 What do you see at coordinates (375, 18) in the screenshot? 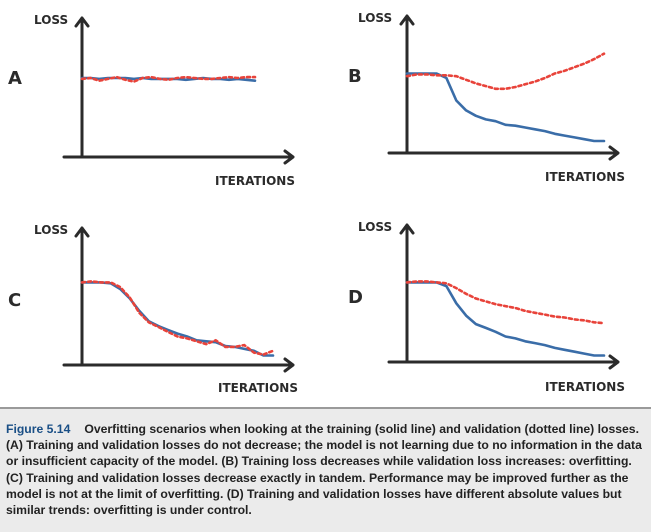
I see `panel-b-ylabel: LOSS` at bounding box center [375, 18].